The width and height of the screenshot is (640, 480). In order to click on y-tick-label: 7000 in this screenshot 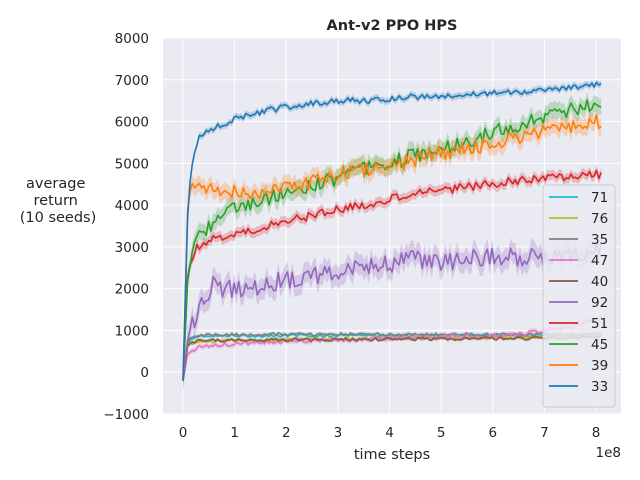, I will do `click(132, 81)`.